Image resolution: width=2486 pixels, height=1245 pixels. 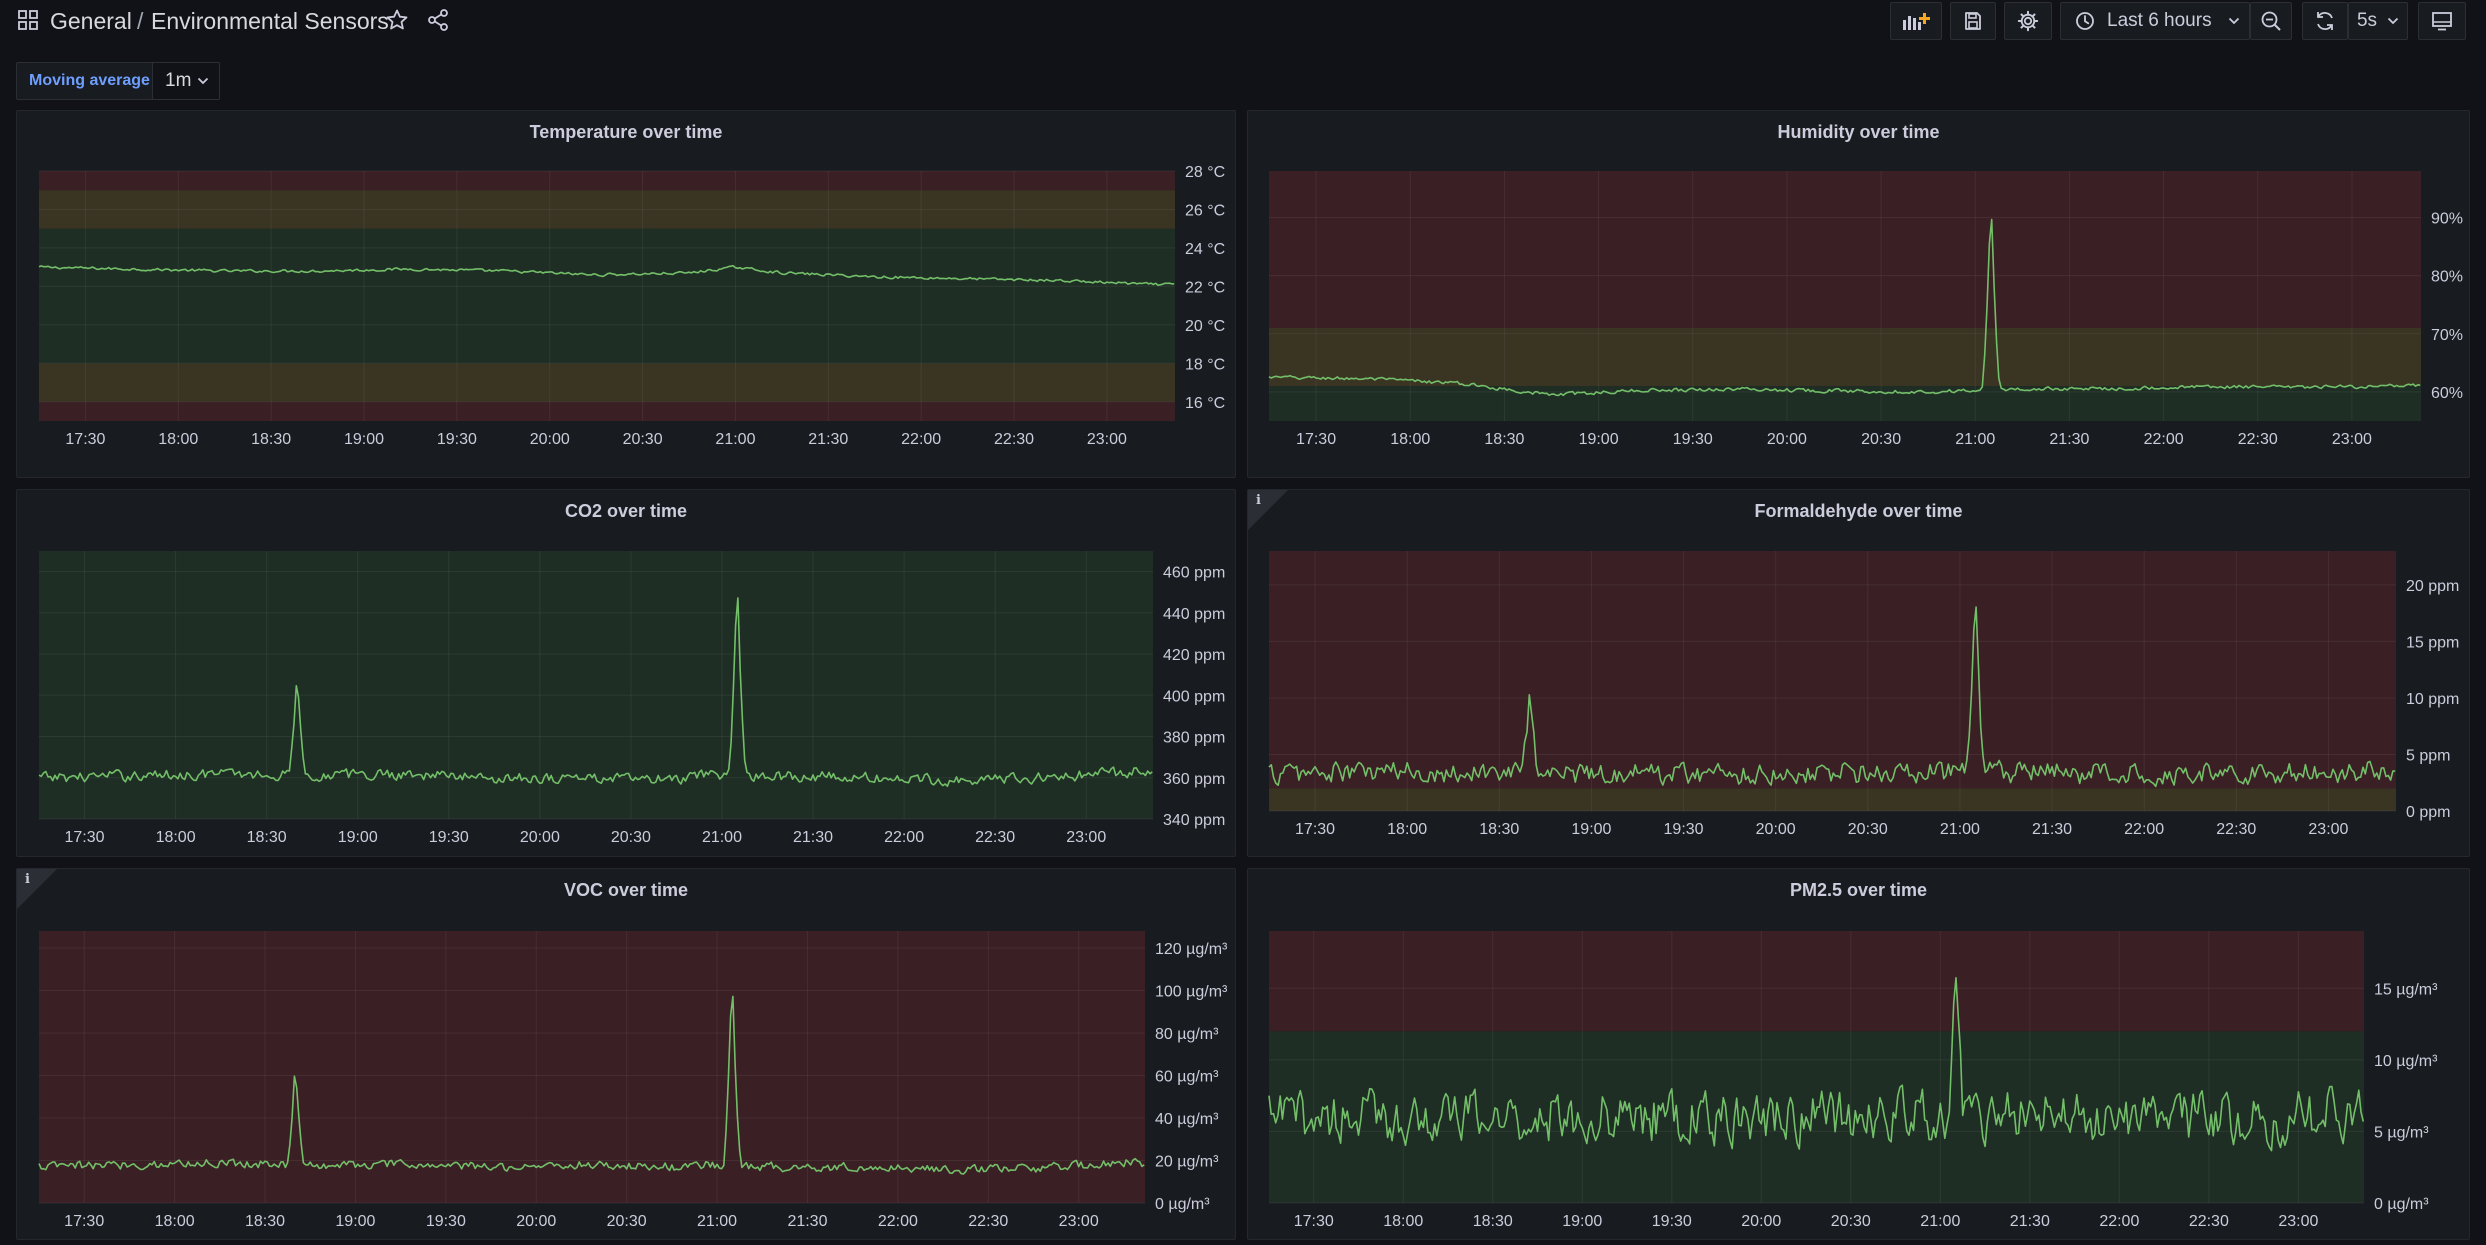 I want to click on add-panel-button, so click(x=1916, y=21).